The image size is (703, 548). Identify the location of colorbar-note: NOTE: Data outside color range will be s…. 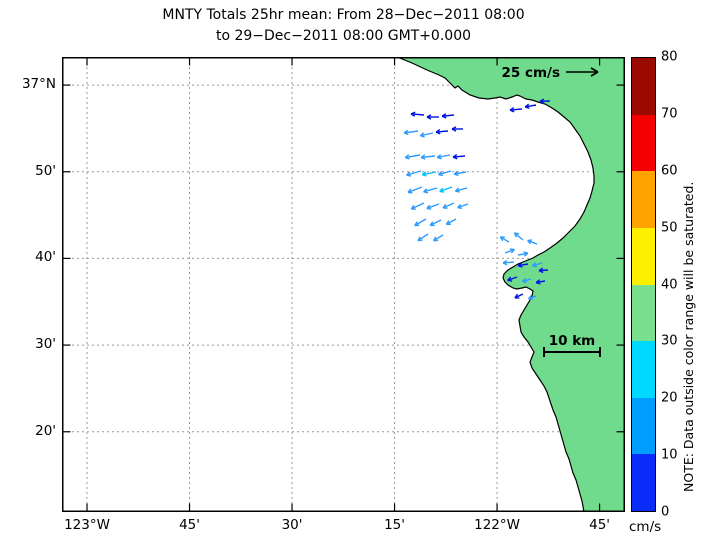
(688, 336).